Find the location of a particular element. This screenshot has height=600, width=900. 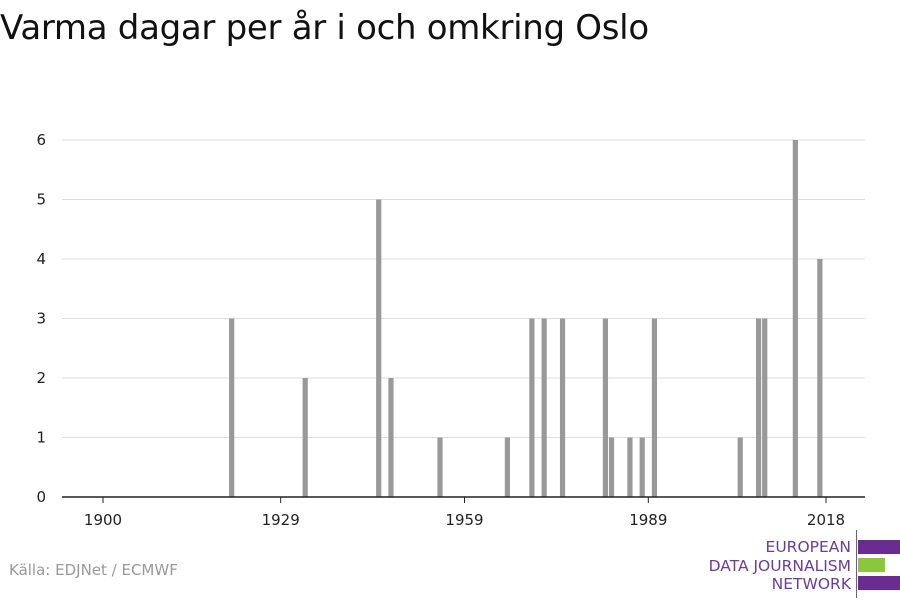

logo-bar-purple-bottom is located at coordinates (879, 583).